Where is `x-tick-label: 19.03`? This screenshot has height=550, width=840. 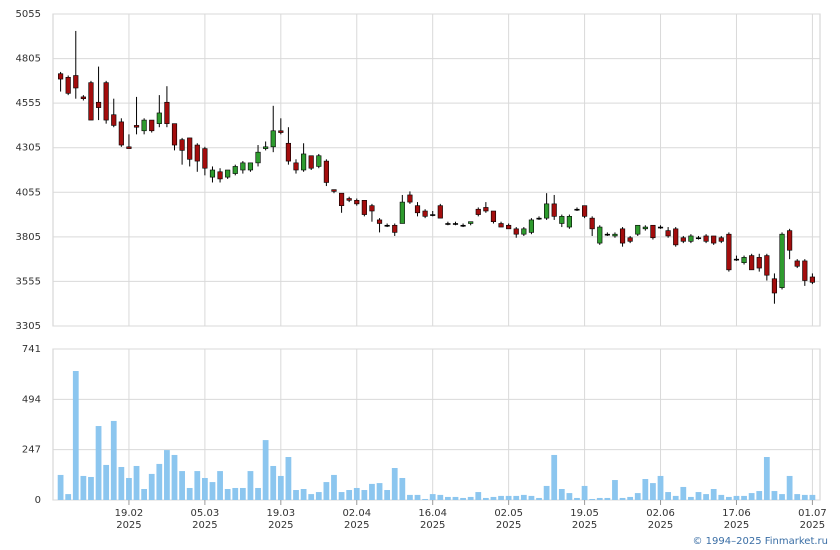 x-tick-label: 19.03 is located at coordinates (281, 513).